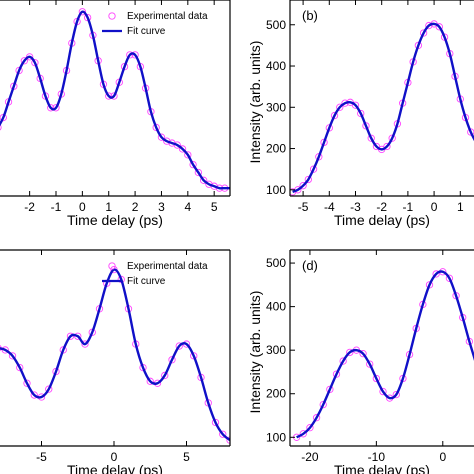  Describe the element at coordinates (383, 354) in the screenshot. I see `plot-area-d` at that location.